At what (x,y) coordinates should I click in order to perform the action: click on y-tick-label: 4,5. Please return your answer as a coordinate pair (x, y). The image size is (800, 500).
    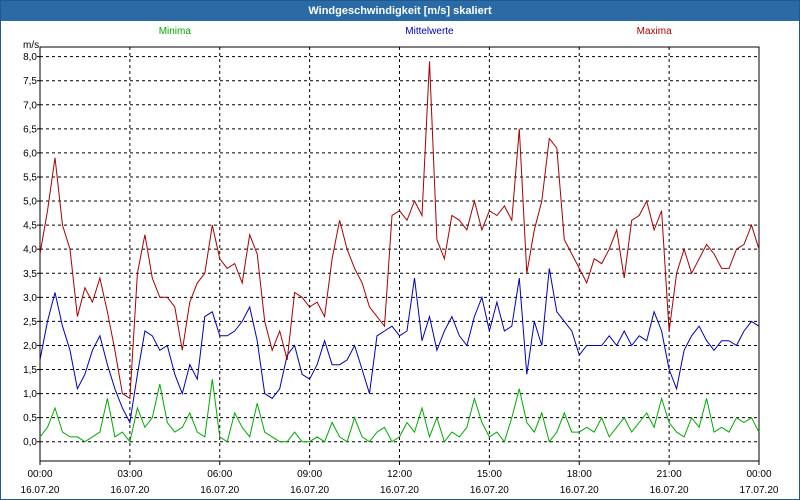
    Looking at the image, I should click on (30, 226).